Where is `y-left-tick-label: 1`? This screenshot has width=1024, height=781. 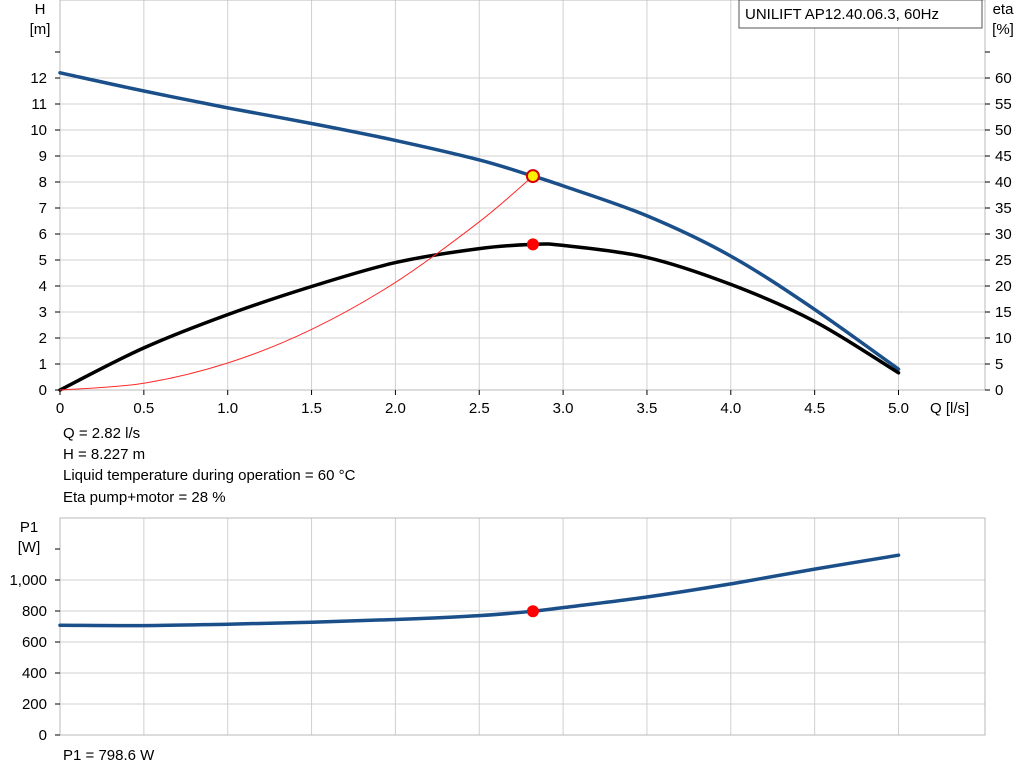 y-left-tick-label: 1 is located at coordinates (43, 364).